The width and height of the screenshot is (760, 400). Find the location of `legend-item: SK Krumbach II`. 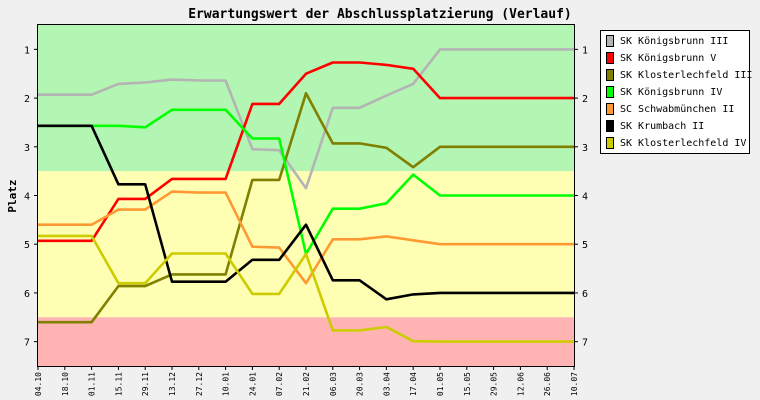

legend-item: SK Krumbach II is located at coordinates (655, 126).